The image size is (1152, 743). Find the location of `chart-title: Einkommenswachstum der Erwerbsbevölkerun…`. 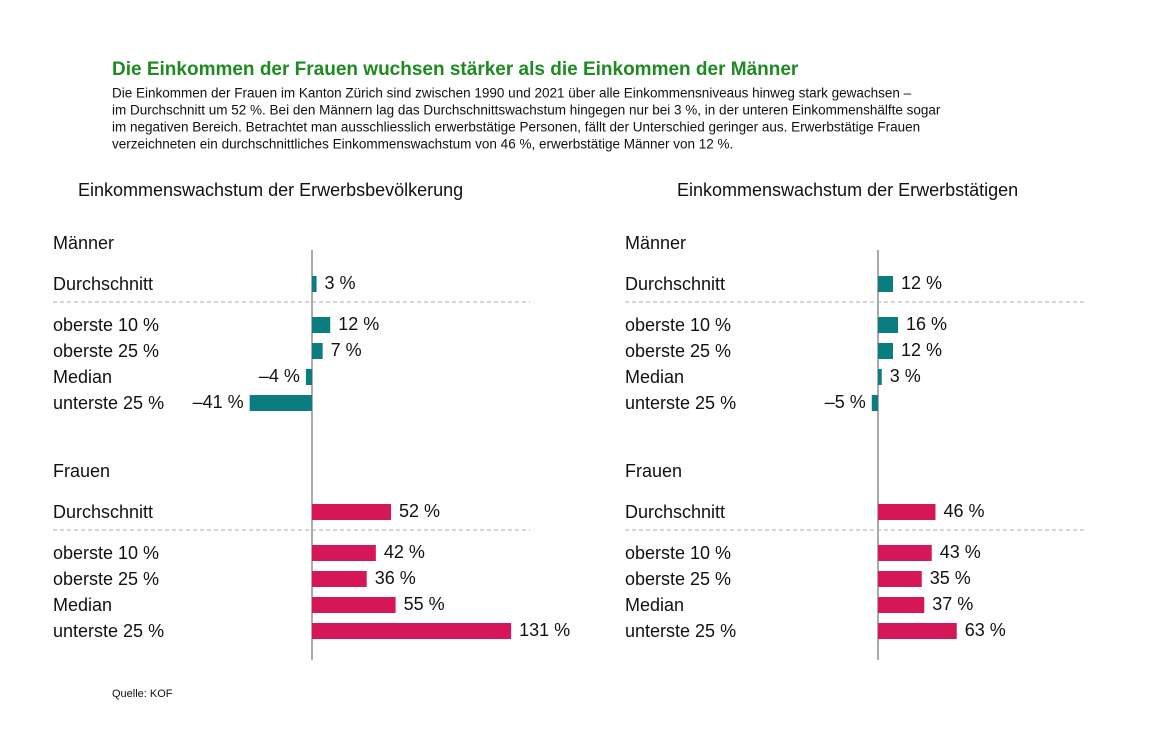

chart-title: Einkommenswachstum der Erwerbsbevölkerun… is located at coordinates (270, 190).